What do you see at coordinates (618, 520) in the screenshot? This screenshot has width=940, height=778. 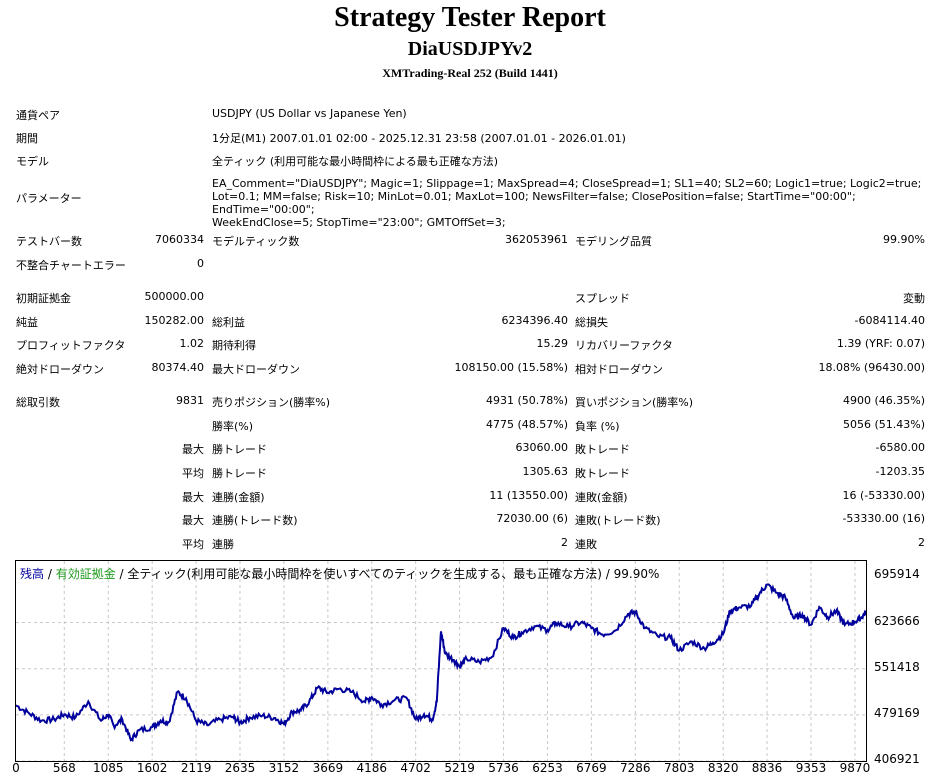 I see `cons-losses-cnt-label: 連敗(トレード数)` at bounding box center [618, 520].